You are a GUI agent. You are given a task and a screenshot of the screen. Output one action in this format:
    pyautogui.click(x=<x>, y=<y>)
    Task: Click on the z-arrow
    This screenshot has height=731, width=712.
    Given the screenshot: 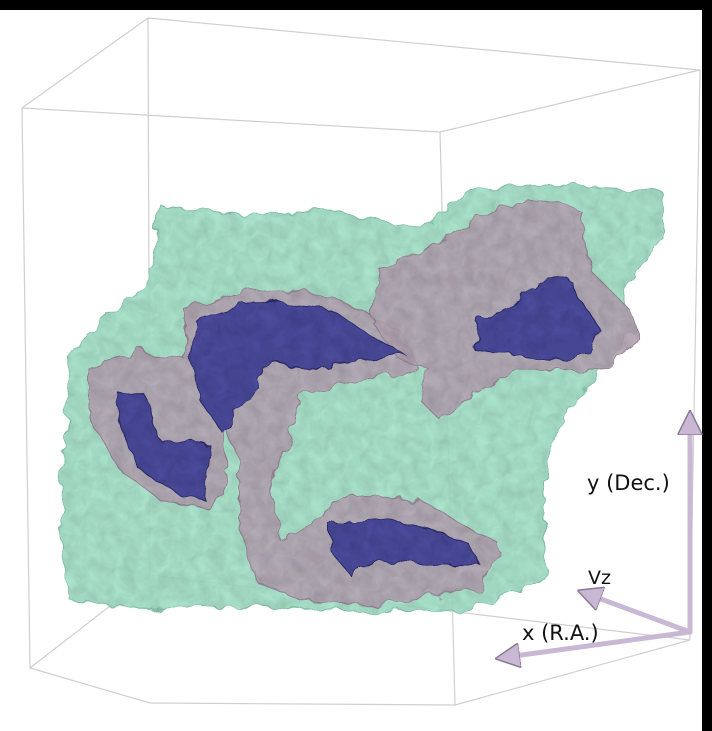 What is the action you would take?
    pyautogui.click(x=637, y=613)
    